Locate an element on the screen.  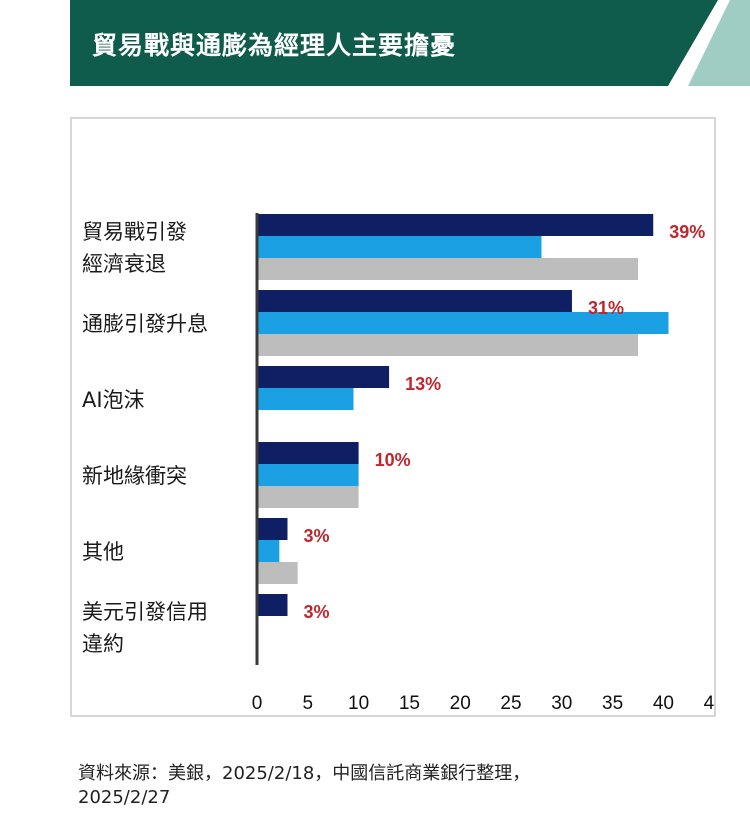
category-label-5-line-0: 美元引發信用 is located at coordinates (145, 612).